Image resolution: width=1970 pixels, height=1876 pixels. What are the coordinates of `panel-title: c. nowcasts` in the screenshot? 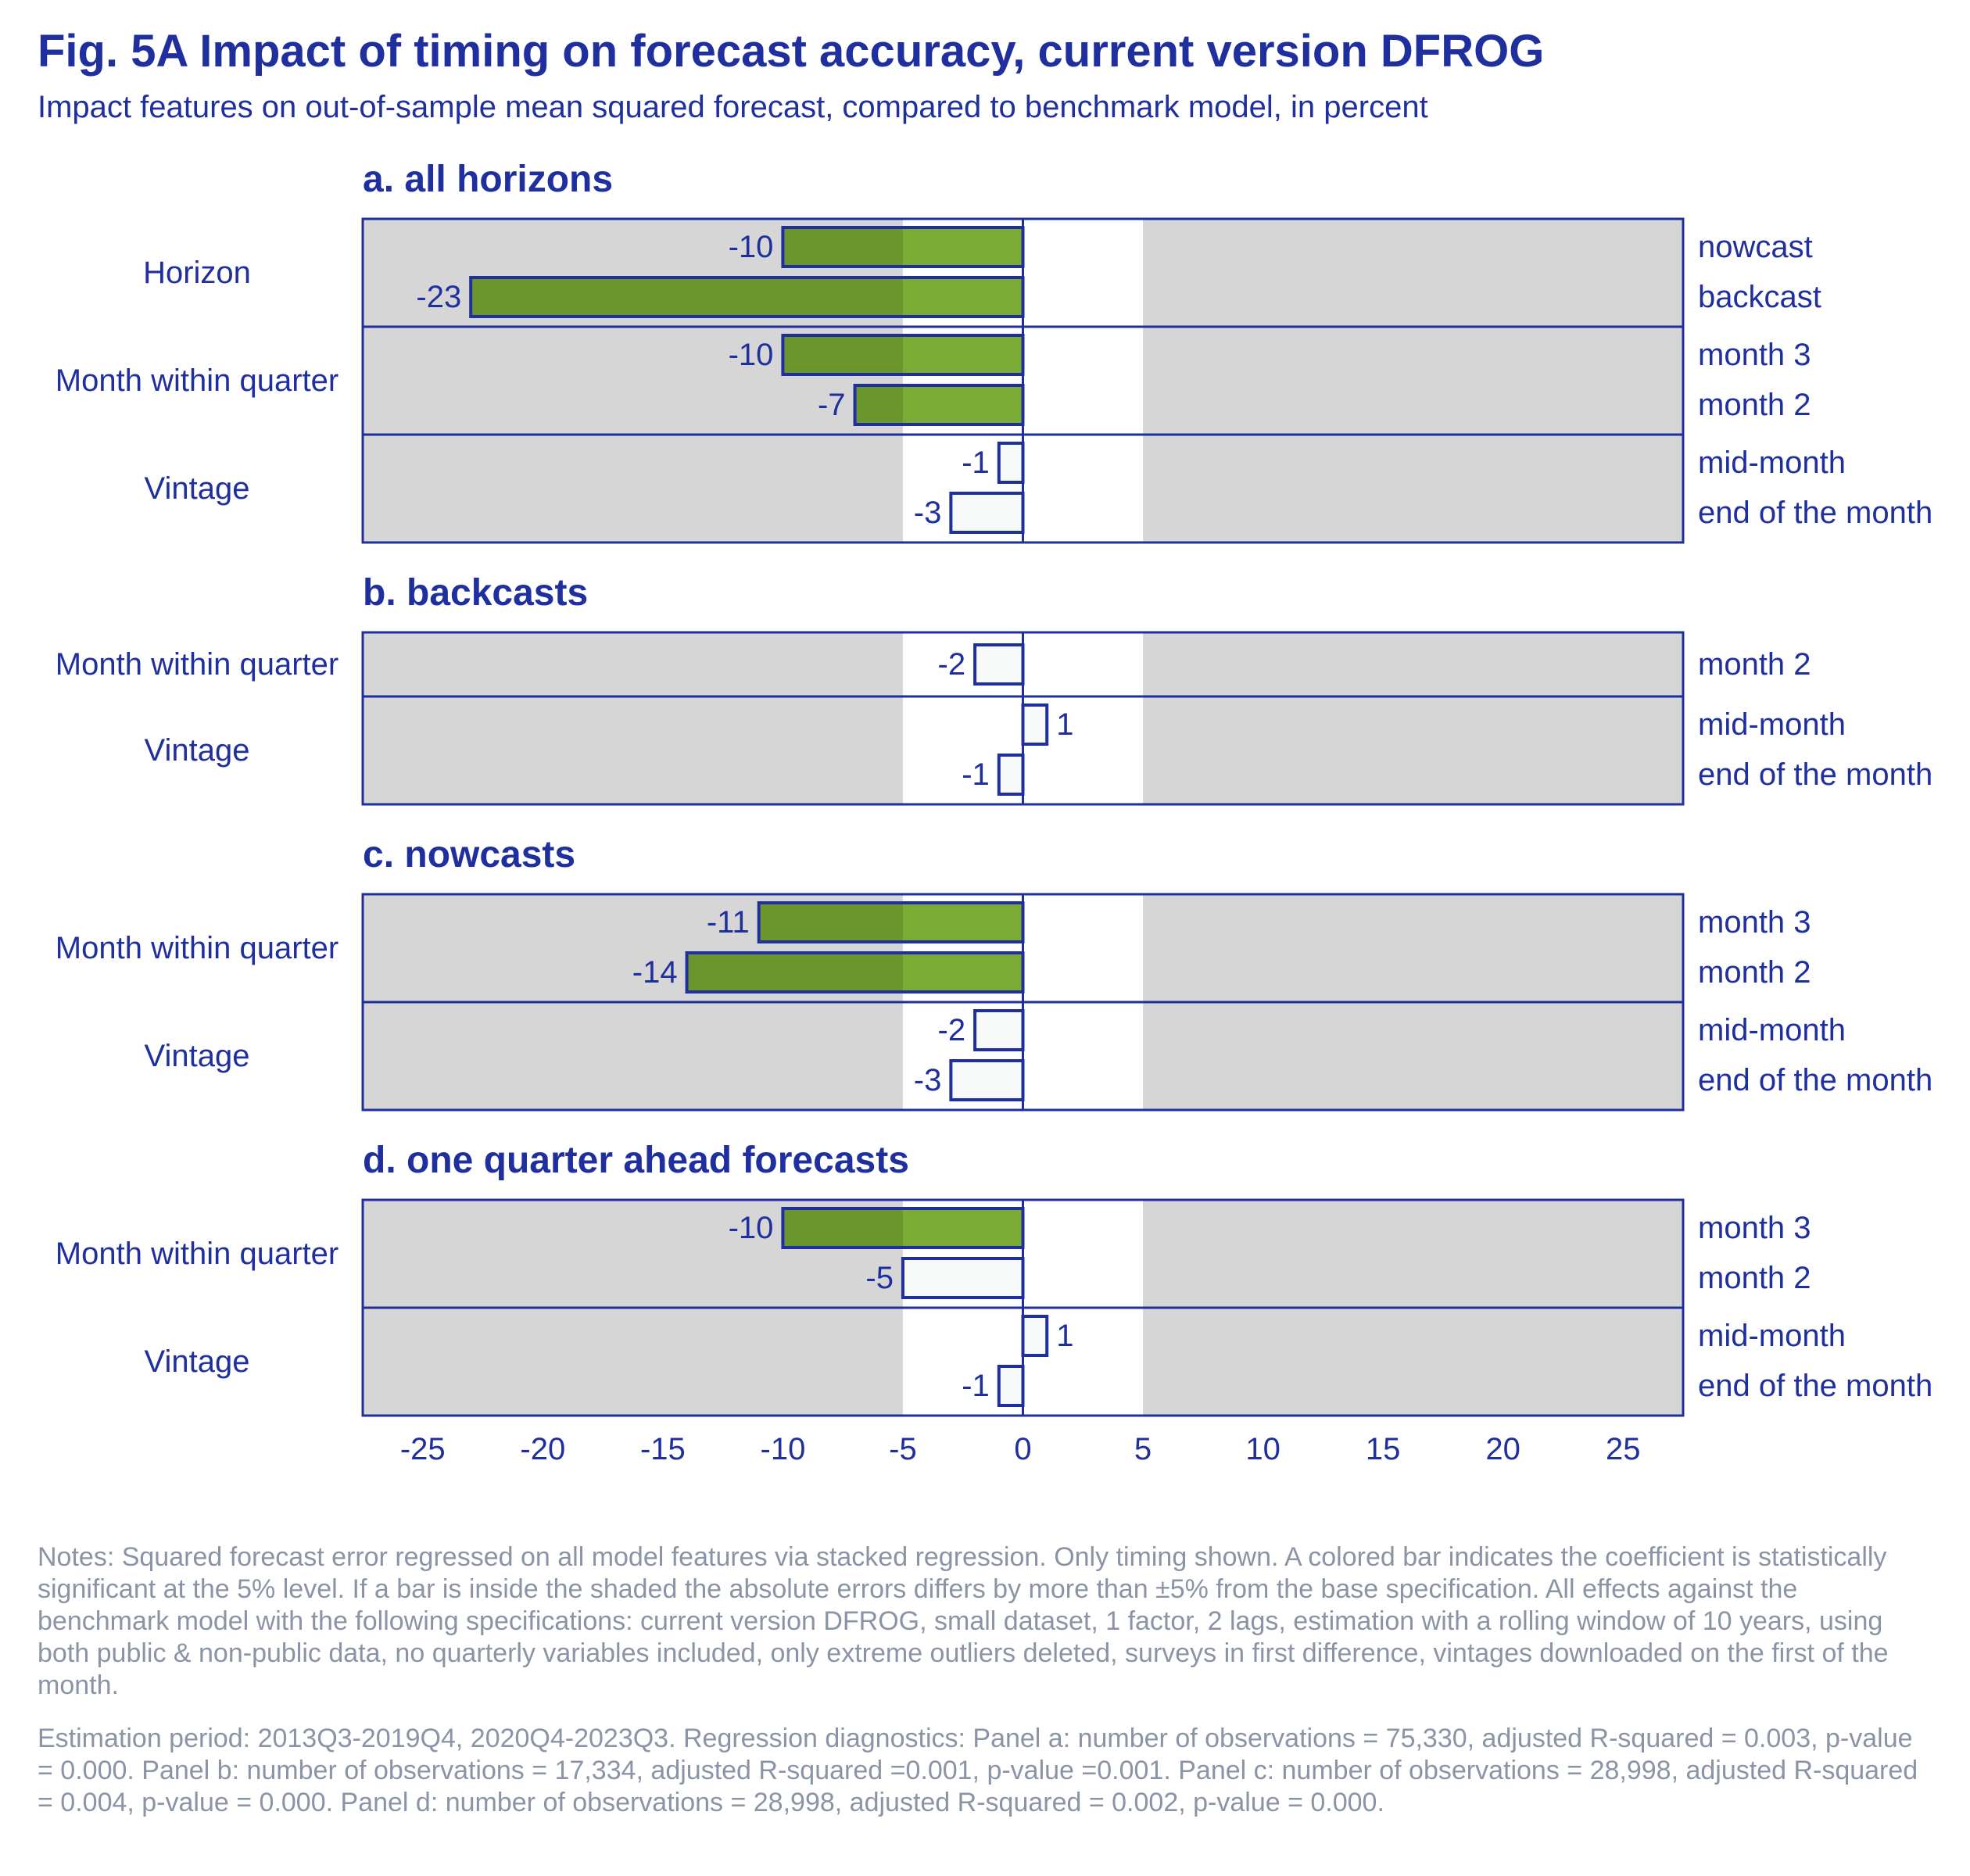 It's located at (469, 854).